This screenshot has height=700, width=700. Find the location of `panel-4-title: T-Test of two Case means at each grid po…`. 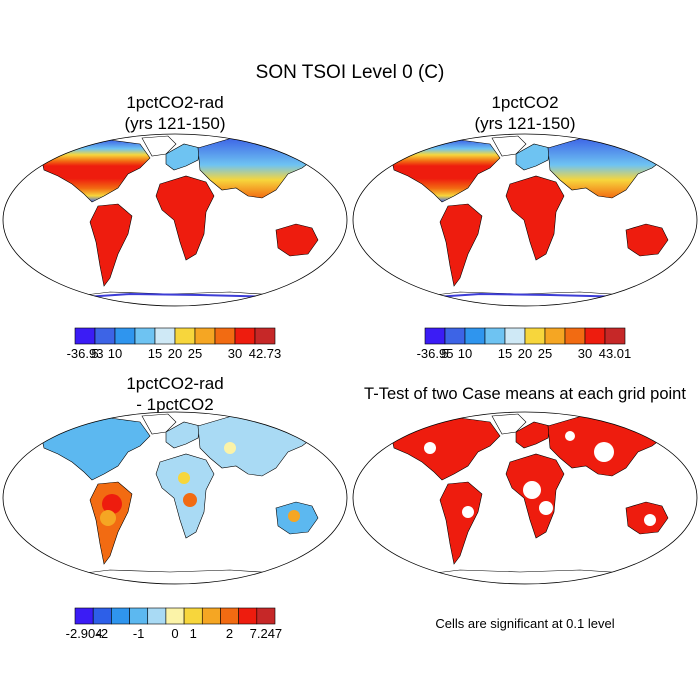

panel-4-title: T-Test of two Case means at each grid po… is located at coordinates (525, 394).